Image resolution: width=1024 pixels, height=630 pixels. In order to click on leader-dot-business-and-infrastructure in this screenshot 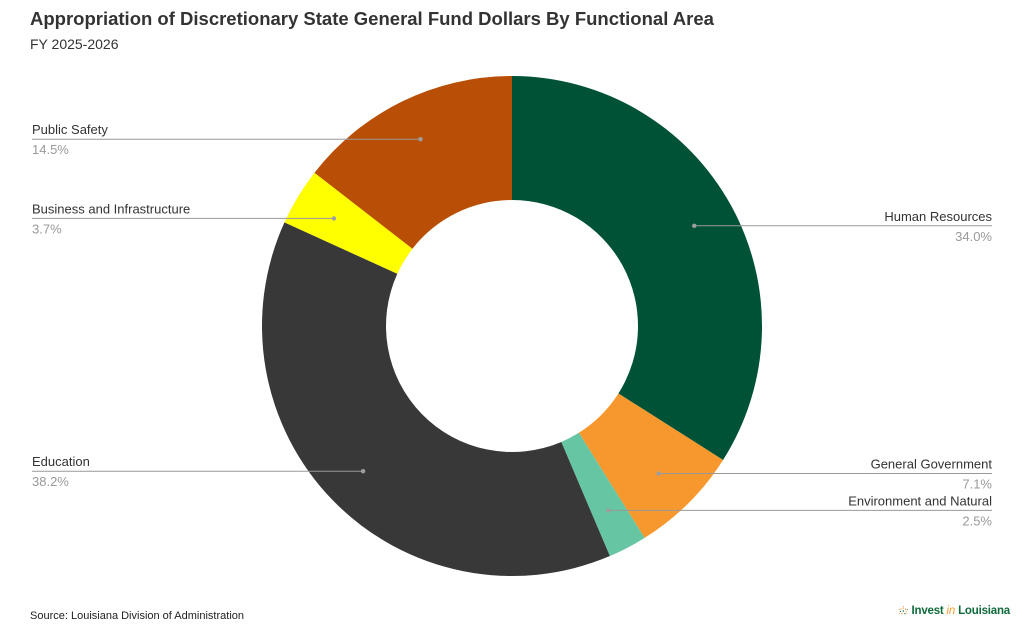, I will do `click(334, 218)`.